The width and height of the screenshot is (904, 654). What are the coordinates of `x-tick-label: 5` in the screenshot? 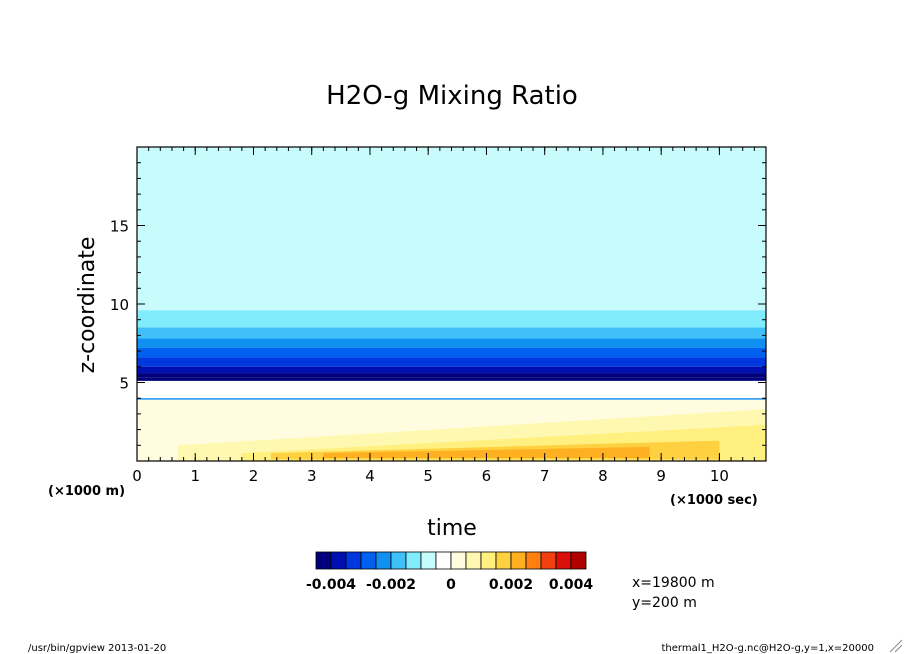 It's located at (428, 476).